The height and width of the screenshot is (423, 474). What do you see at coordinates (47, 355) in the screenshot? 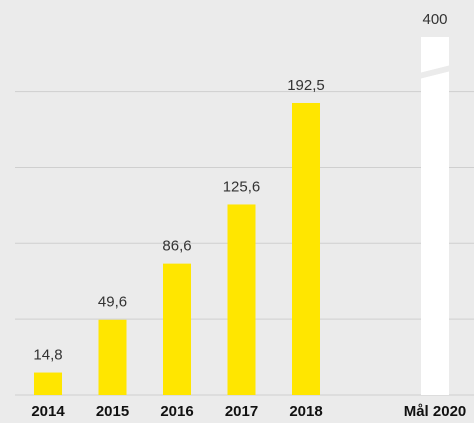
I see `value-label: 14,8` at bounding box center [47, 355].